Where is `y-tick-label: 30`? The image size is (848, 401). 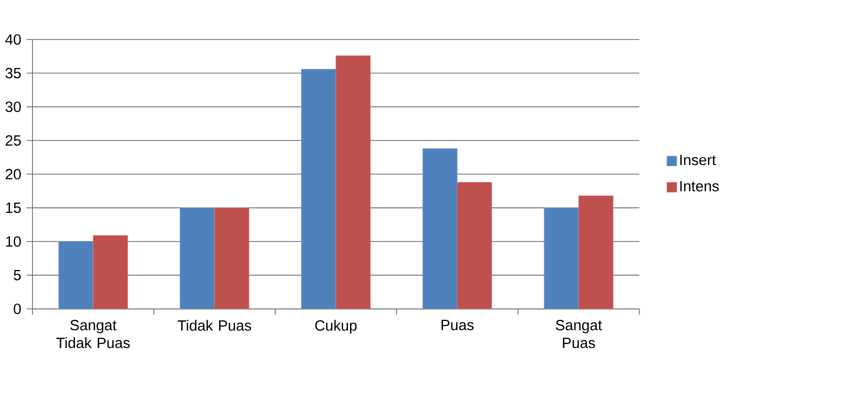 y-tick-label: 30 is located at coordinates (13, 107).